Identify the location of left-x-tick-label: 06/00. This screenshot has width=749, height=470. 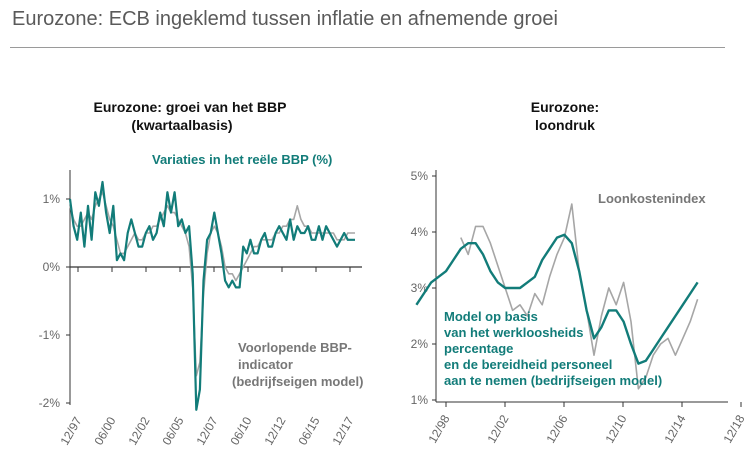
(104, 430).